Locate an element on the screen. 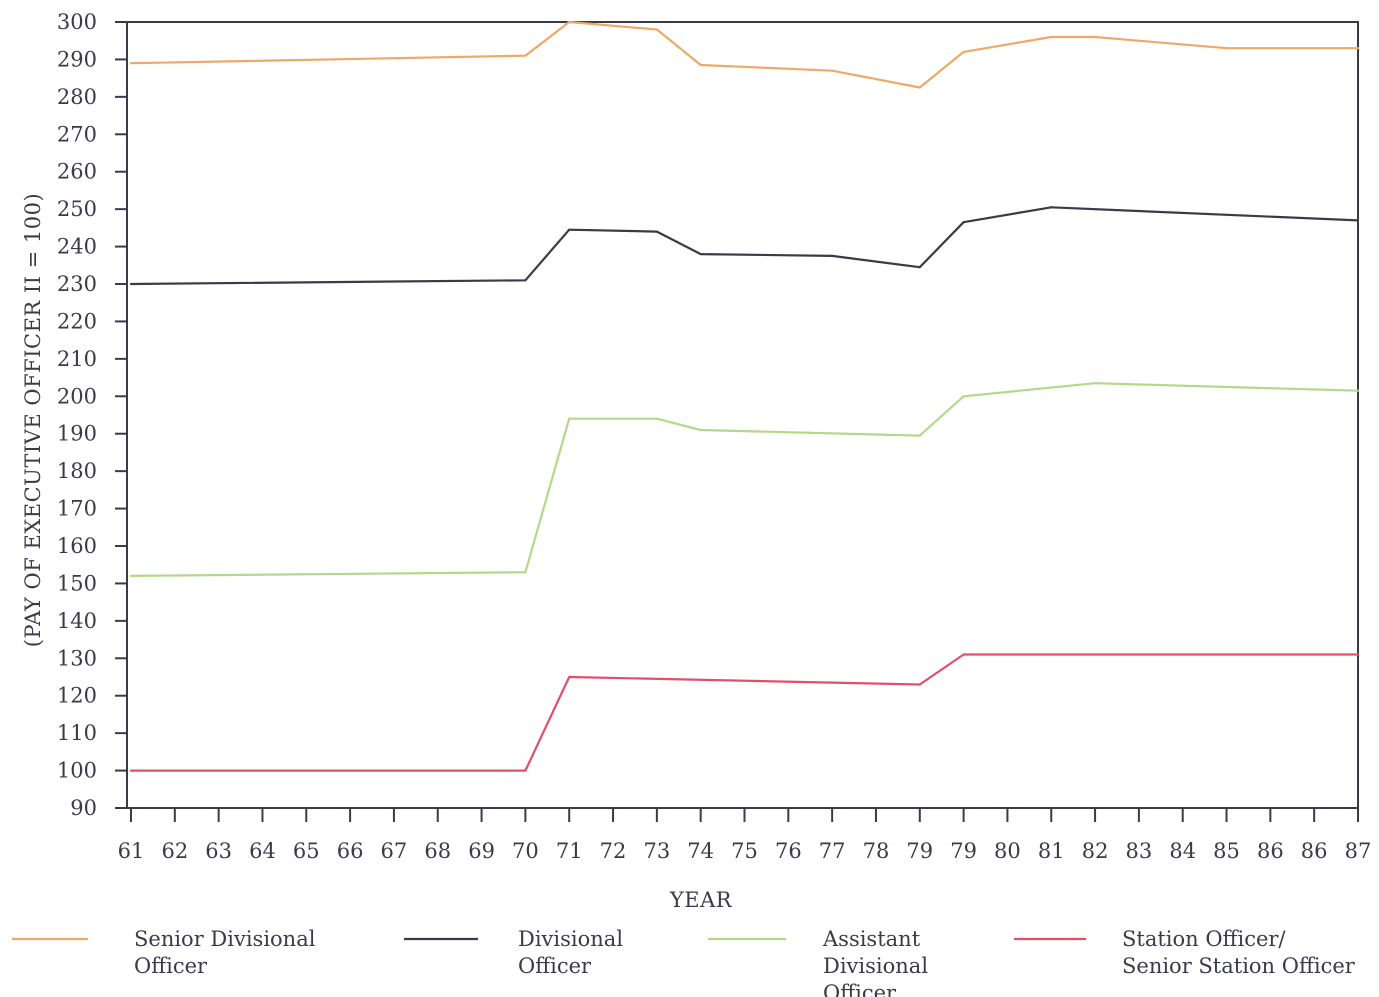 This screenshot has height=997, width=1379. legend-label-3-line-2: Divisional is located at coordinates (875, 966).